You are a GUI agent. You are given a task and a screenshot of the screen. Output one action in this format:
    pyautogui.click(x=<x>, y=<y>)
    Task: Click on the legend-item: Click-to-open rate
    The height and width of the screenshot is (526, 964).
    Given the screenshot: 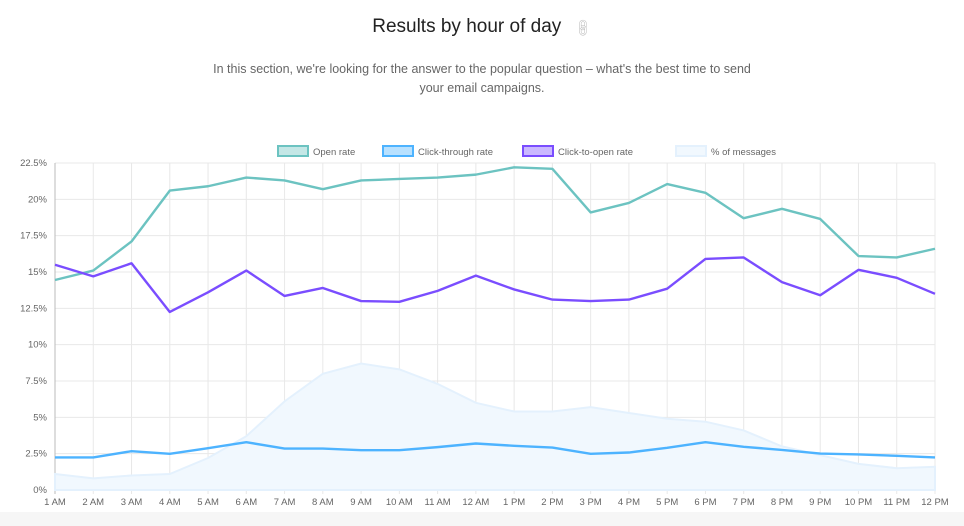 What is the action you would take?
    pyautogui.click(x=577, y=151)
    